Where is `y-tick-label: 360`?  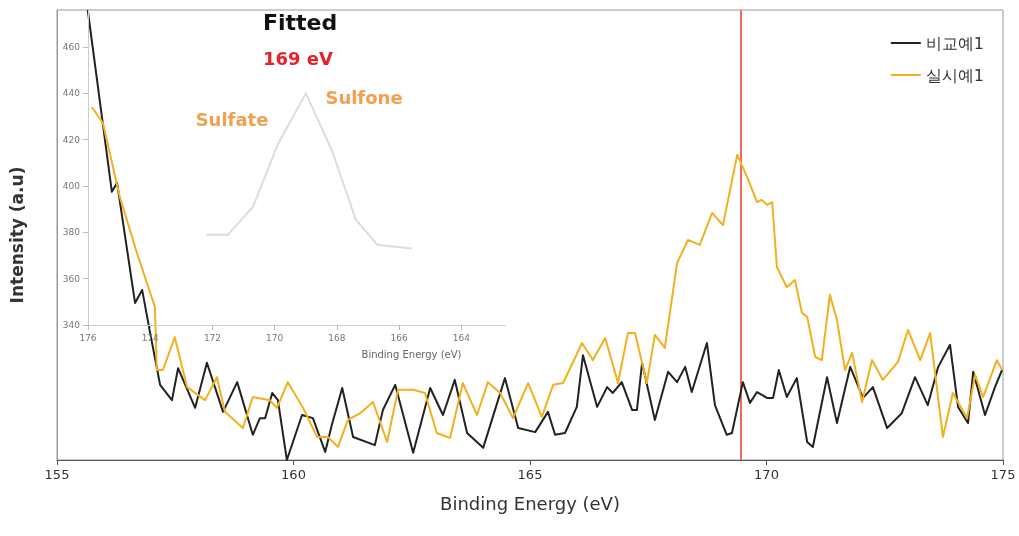 y-tick-label: 360 is located at coordinates (71, 278).